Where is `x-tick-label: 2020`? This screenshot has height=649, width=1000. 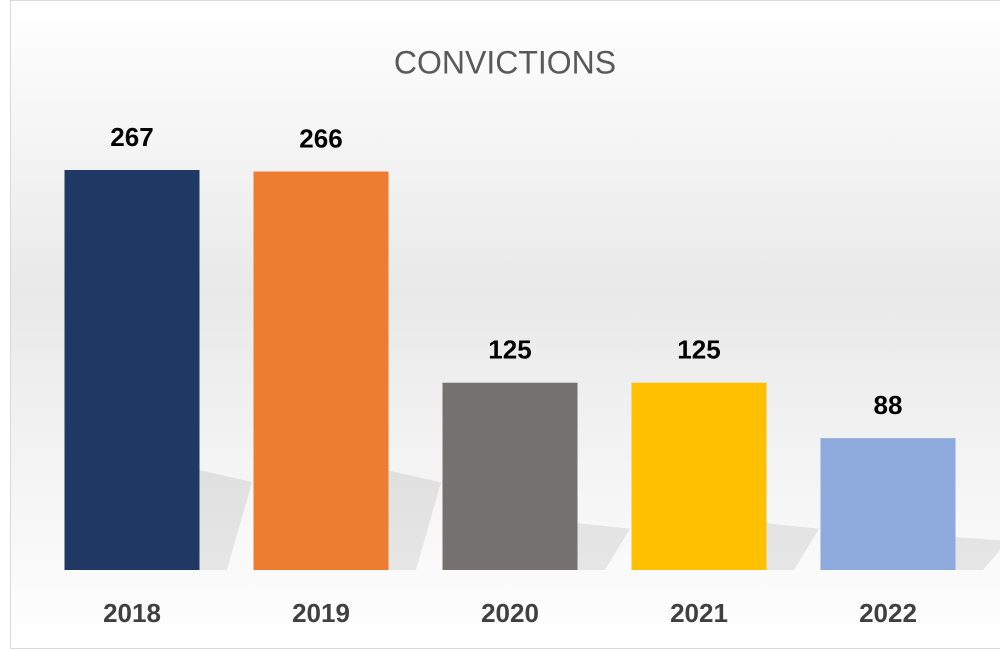
x-tick-label: 2020 is located at coordinates (510, 613).